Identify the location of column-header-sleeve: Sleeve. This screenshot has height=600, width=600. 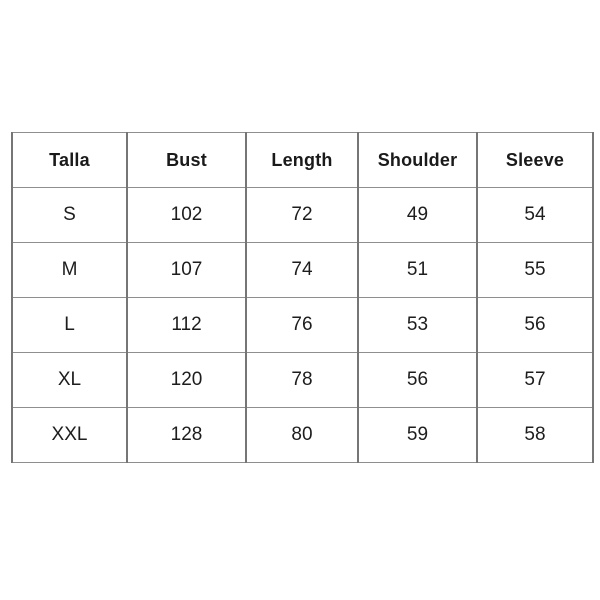
(535, 160).